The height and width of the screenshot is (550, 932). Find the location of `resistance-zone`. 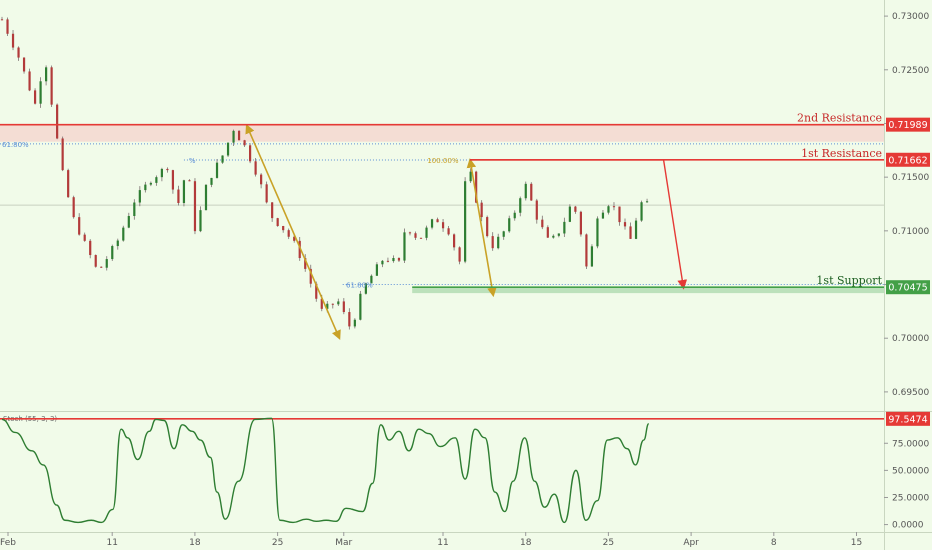

resistance-zone is located at coordinates (442, 133).